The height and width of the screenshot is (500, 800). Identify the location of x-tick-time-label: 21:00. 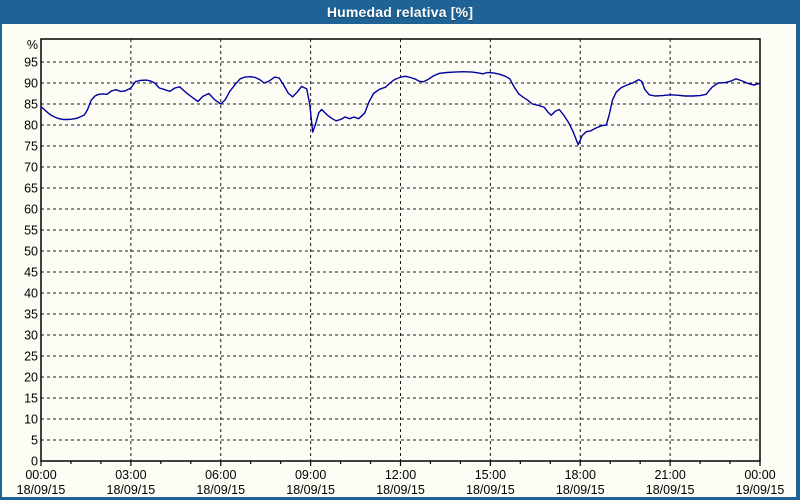
(669, 475).